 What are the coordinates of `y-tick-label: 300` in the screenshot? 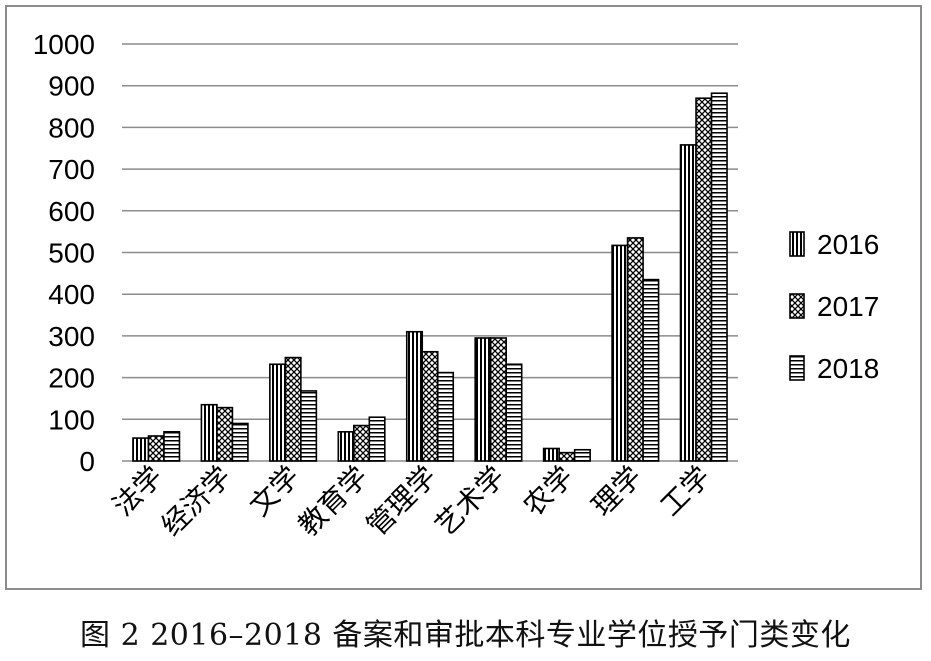 It's located at (71, 336).